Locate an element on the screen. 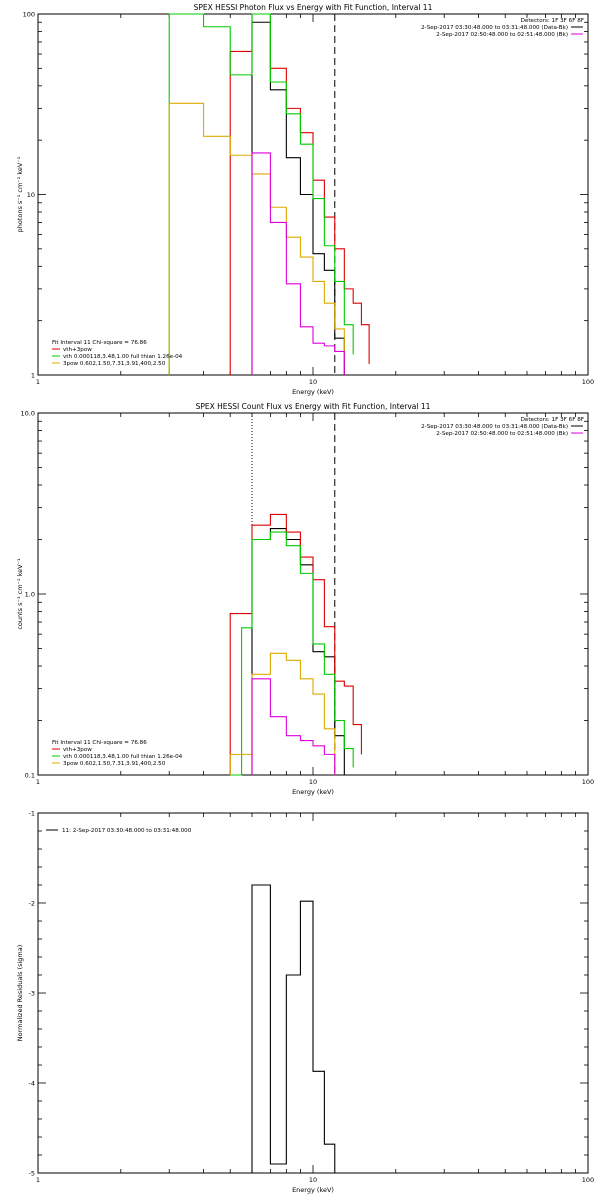 The image size is (600, 1200). count-fit-label: 3pow 0.602,1.50,7.31,3.91,400,2.50 is located at coordinates (114, 764).